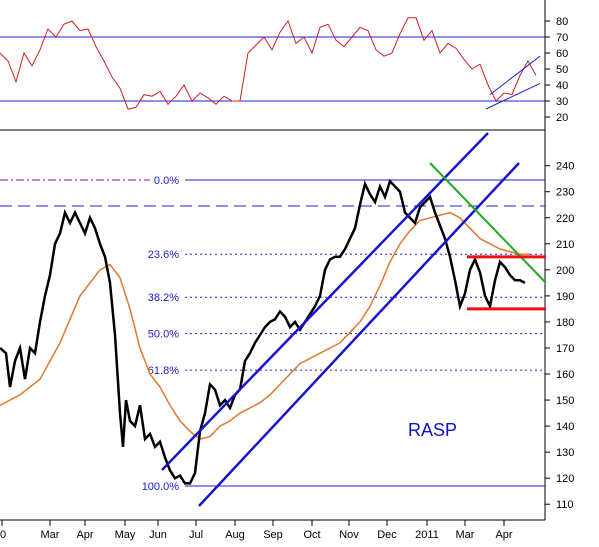 This screenshot has width=599, height=547. Describe the element at coordinates (163, 255) in the screenshot. I see `fib-level-label: 23.6%` at that location.